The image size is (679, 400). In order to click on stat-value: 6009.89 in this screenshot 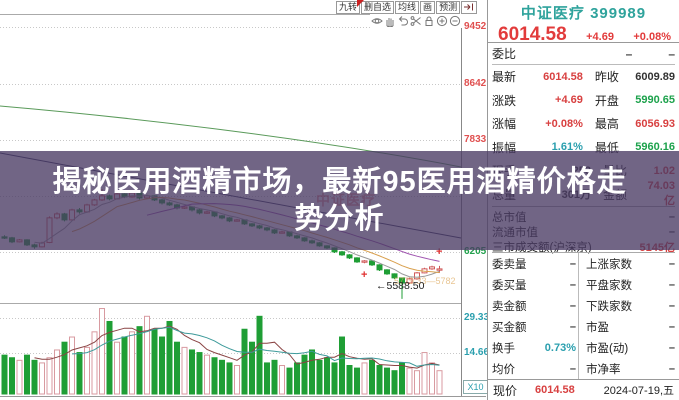, I will do `click(655, 76)`.